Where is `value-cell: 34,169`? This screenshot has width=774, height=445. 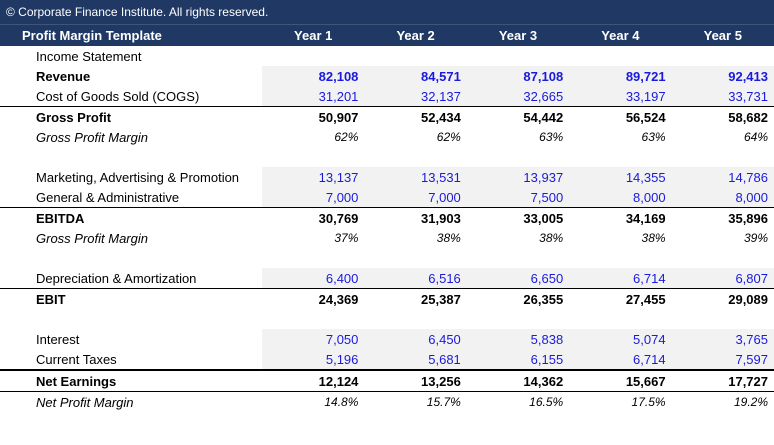 value-cell: 34,169 is located at coordinates (620, 217).